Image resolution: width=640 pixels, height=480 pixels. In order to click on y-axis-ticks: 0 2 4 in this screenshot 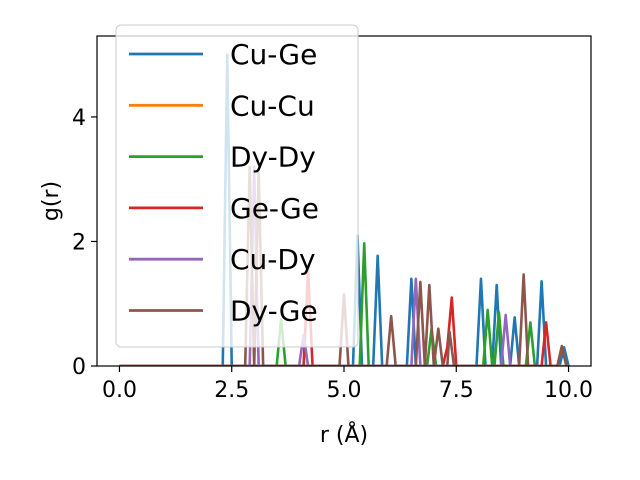, I will do `click(84, 243)`.